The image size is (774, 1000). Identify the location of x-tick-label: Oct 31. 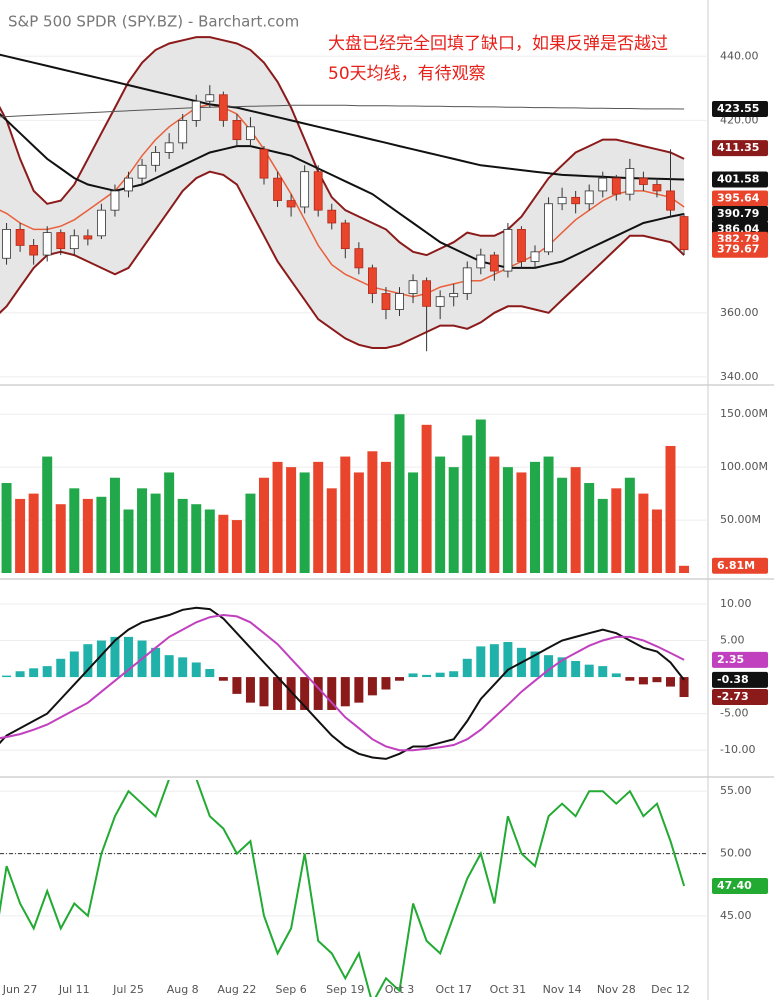
(508, 989).